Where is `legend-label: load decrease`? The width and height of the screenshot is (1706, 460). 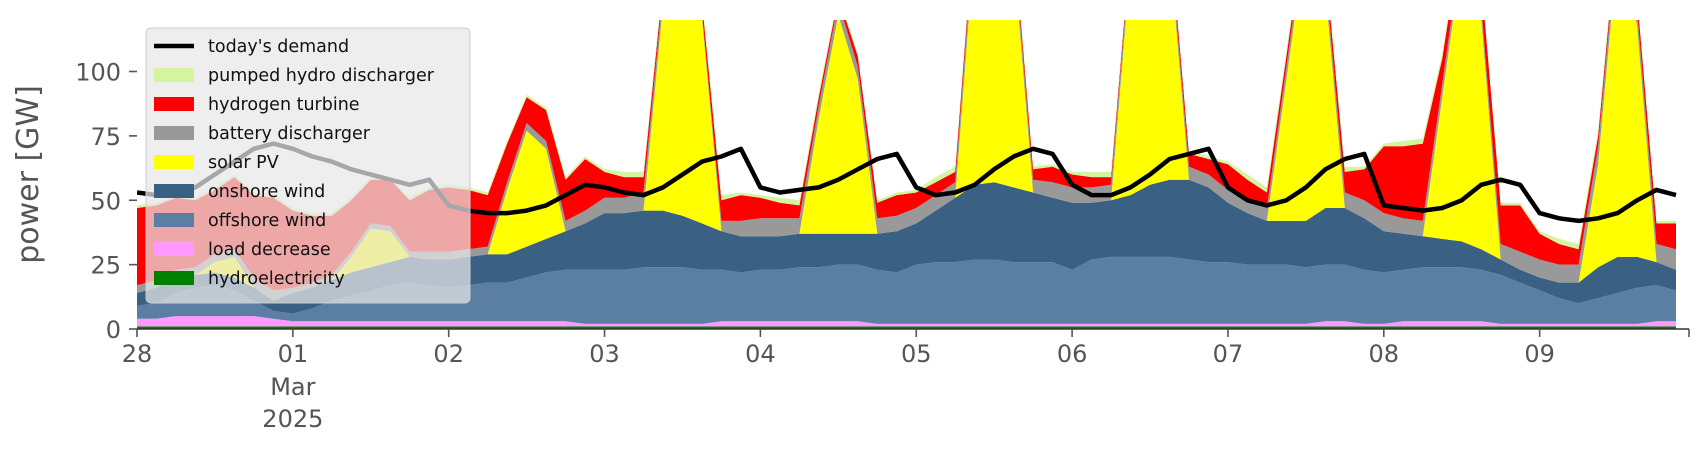 legend-label: load decrease is located at coordinates (269, 250).